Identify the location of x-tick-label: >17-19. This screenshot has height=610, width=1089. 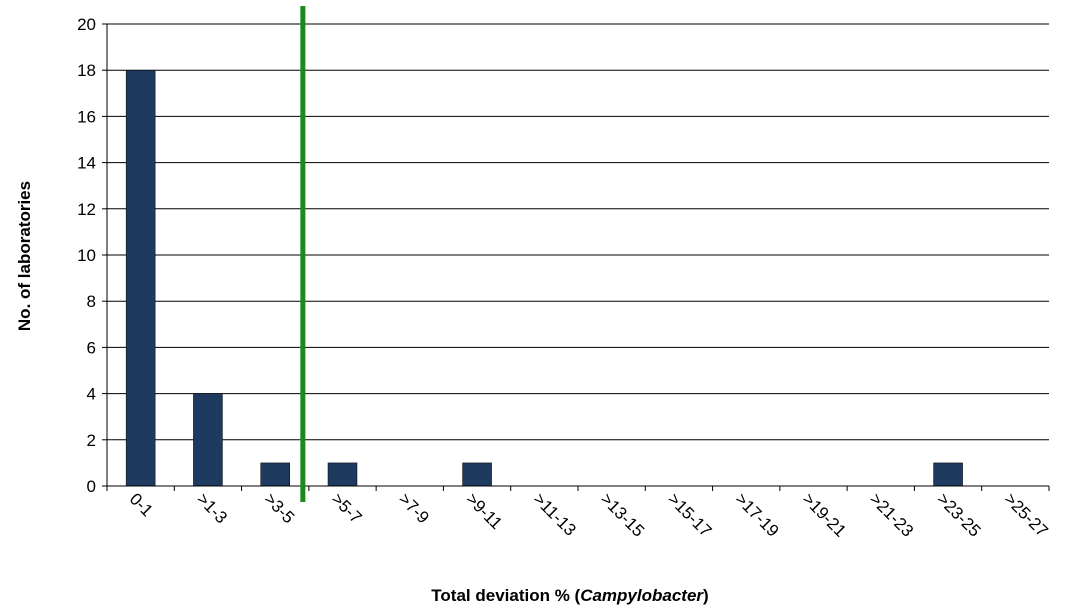
(756, 514).